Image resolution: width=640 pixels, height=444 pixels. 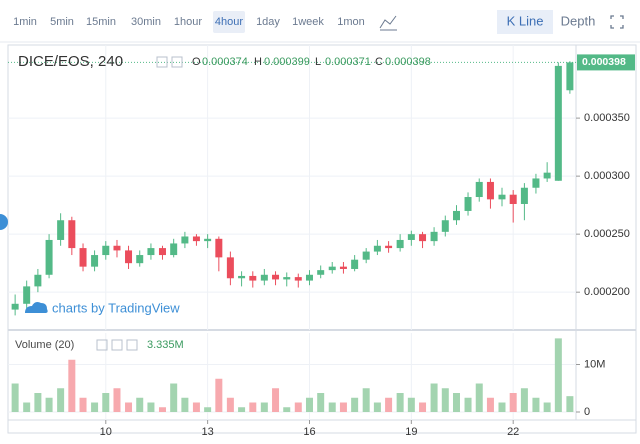 I want to click on ohlc-label: O, so click(x=196, y=62).